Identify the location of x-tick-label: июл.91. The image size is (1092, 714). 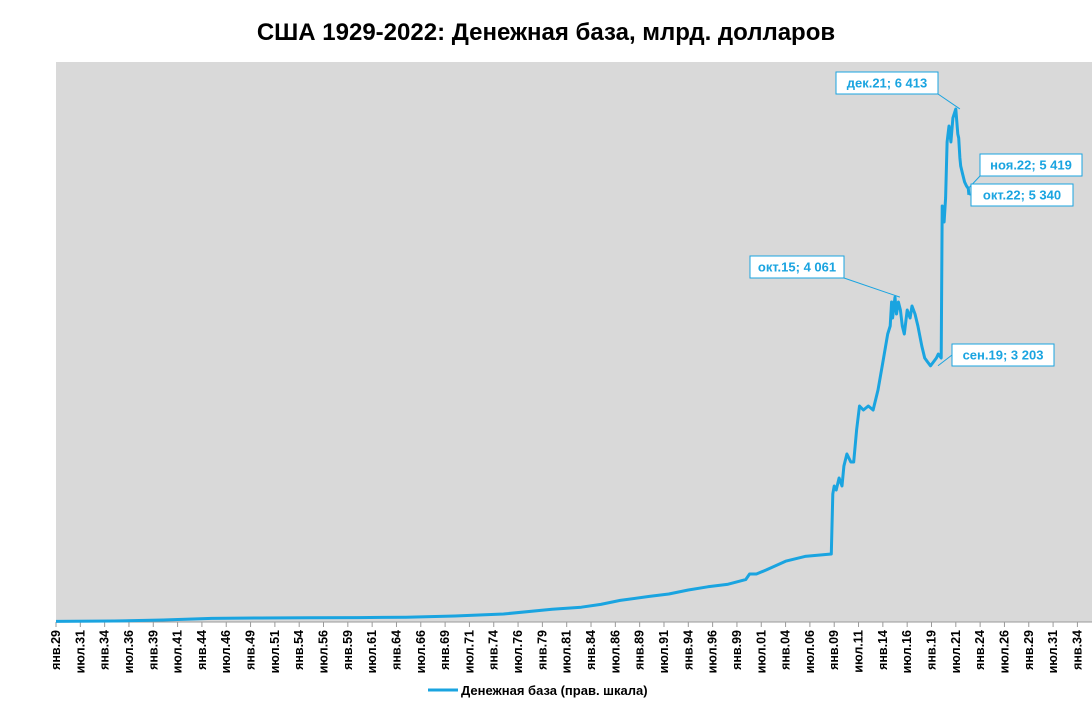
(664, 651).